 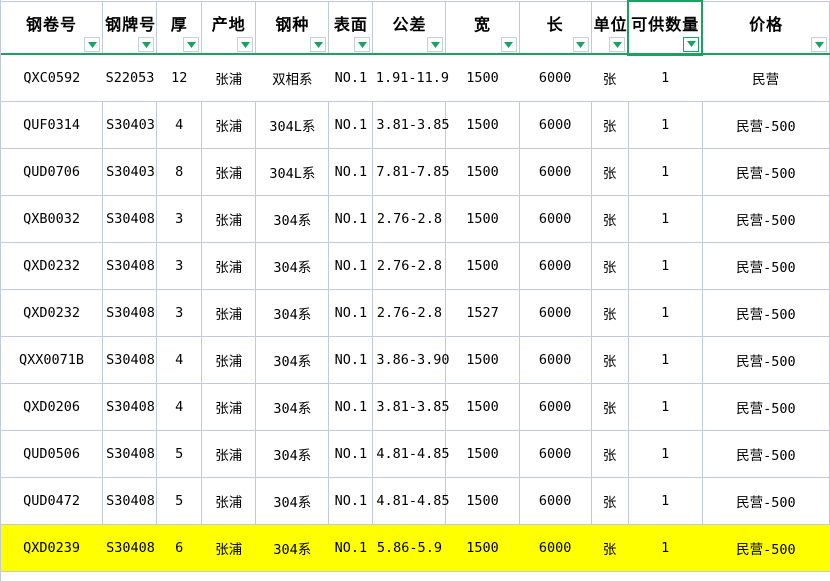 What do you see at coordinates (52, 218) in the screenshot?
I see `cell-coil_no: QXB0032` at bounding box center [52, 218].